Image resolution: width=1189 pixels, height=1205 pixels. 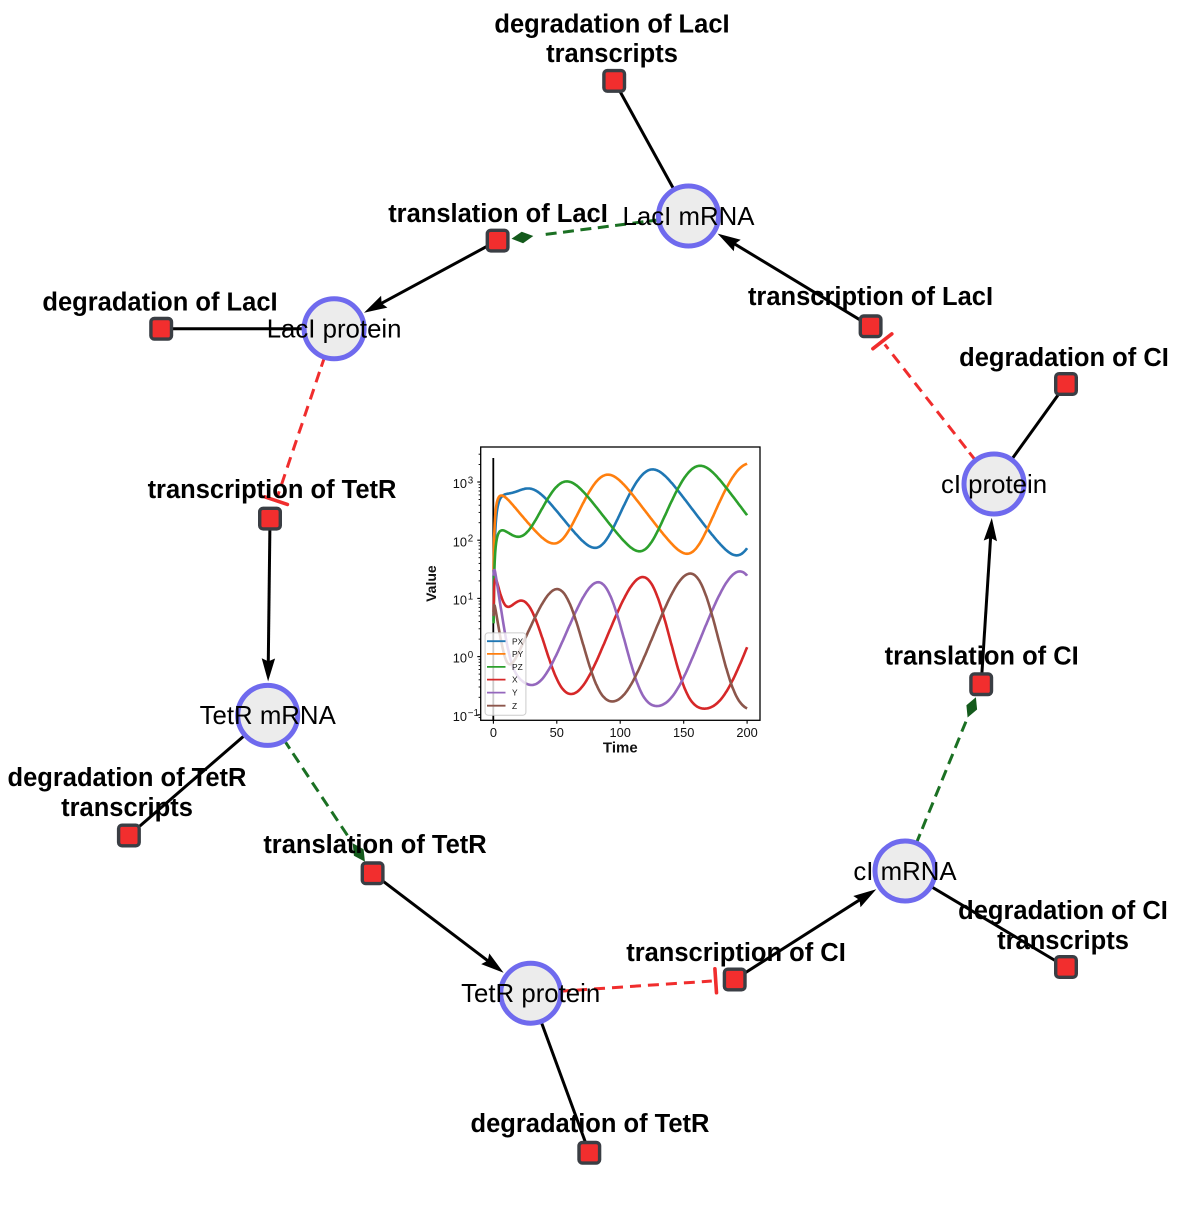 What do you see at coordinates (530, 994) in the screenshot?
I see `svg-text: TetR protein` at bounding box center [530, 994].